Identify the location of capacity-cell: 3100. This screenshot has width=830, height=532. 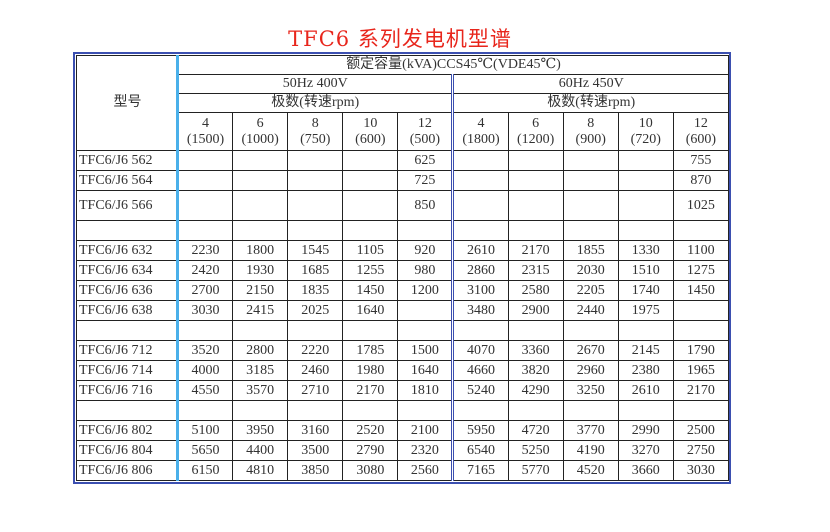
(480, 290).